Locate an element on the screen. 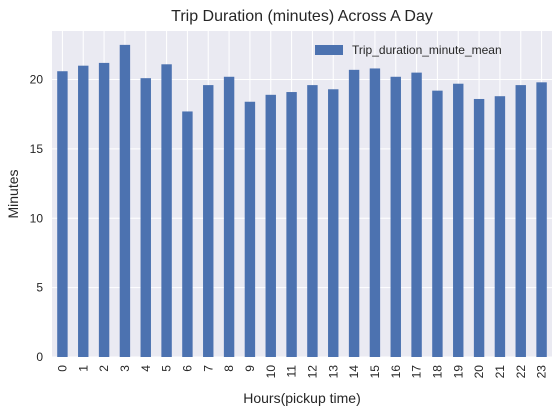 Image resolution: width=558 pixels, height=417 pixels. x-tick-label: 2 is located at coordinates (104, 368).